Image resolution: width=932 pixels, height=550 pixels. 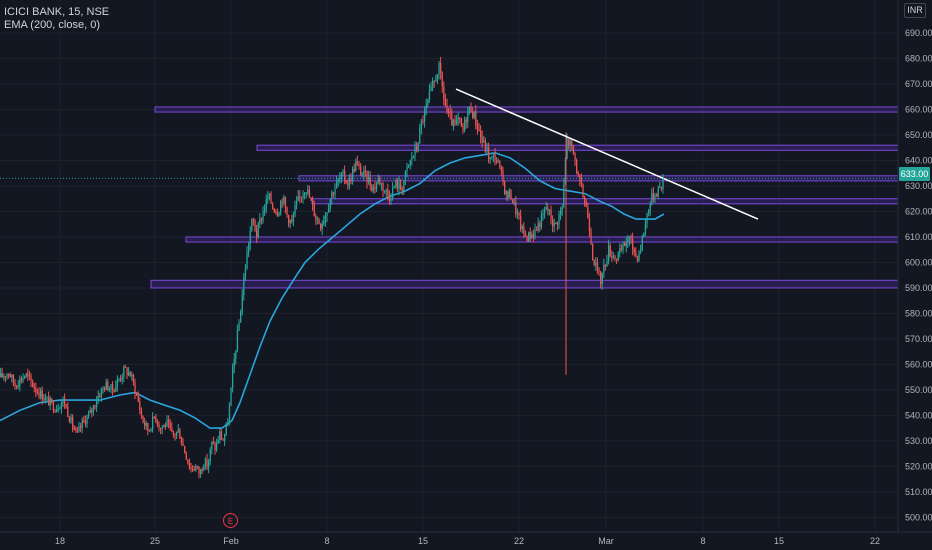 What do you see at coordinates (779, 541) in the screenshot?
I see `x-tick-label: 15` at bounding box center [779, 541].